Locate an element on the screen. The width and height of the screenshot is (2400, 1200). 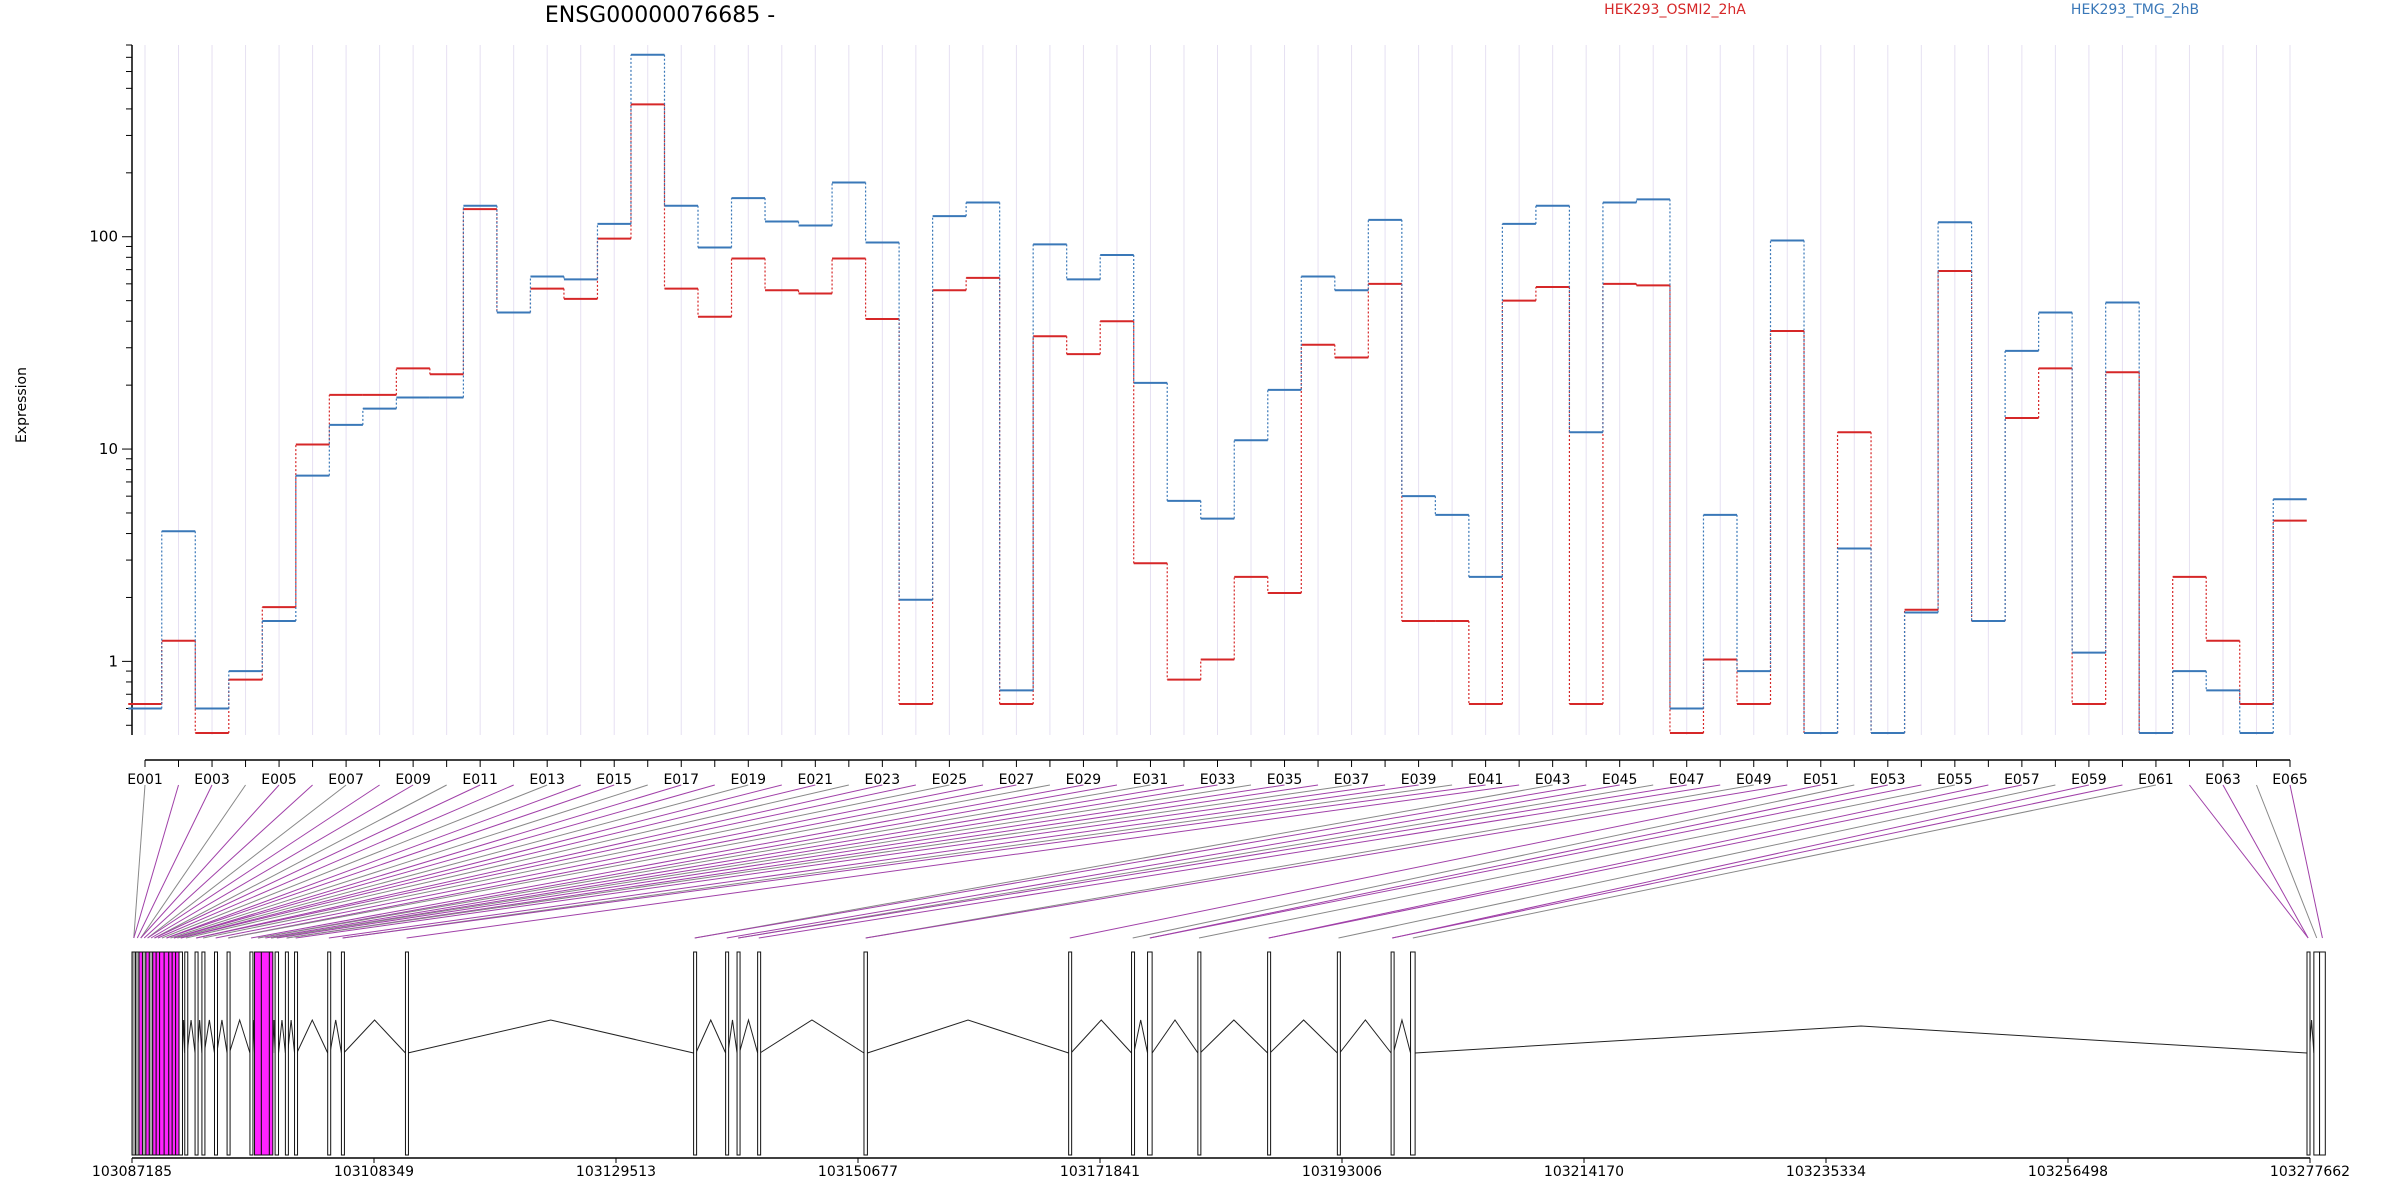
x-tick-label: E005 is located at coordinates (279, 780).